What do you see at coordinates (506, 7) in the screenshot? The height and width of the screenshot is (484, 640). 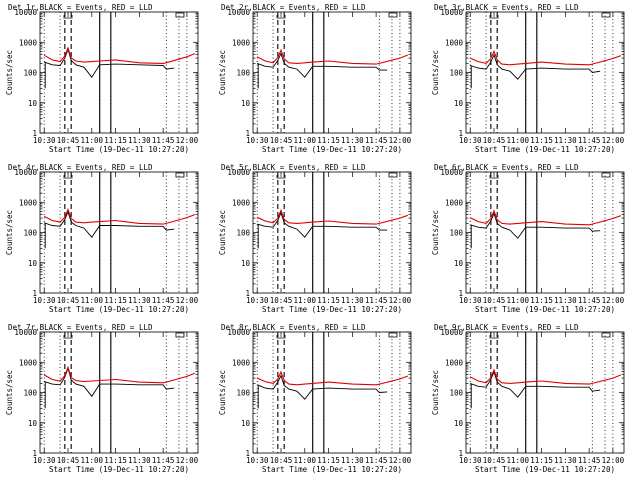 I see `panel-title: Det 3r,BLACK = Events, RED = LLD` at bounding box center [506, 7].